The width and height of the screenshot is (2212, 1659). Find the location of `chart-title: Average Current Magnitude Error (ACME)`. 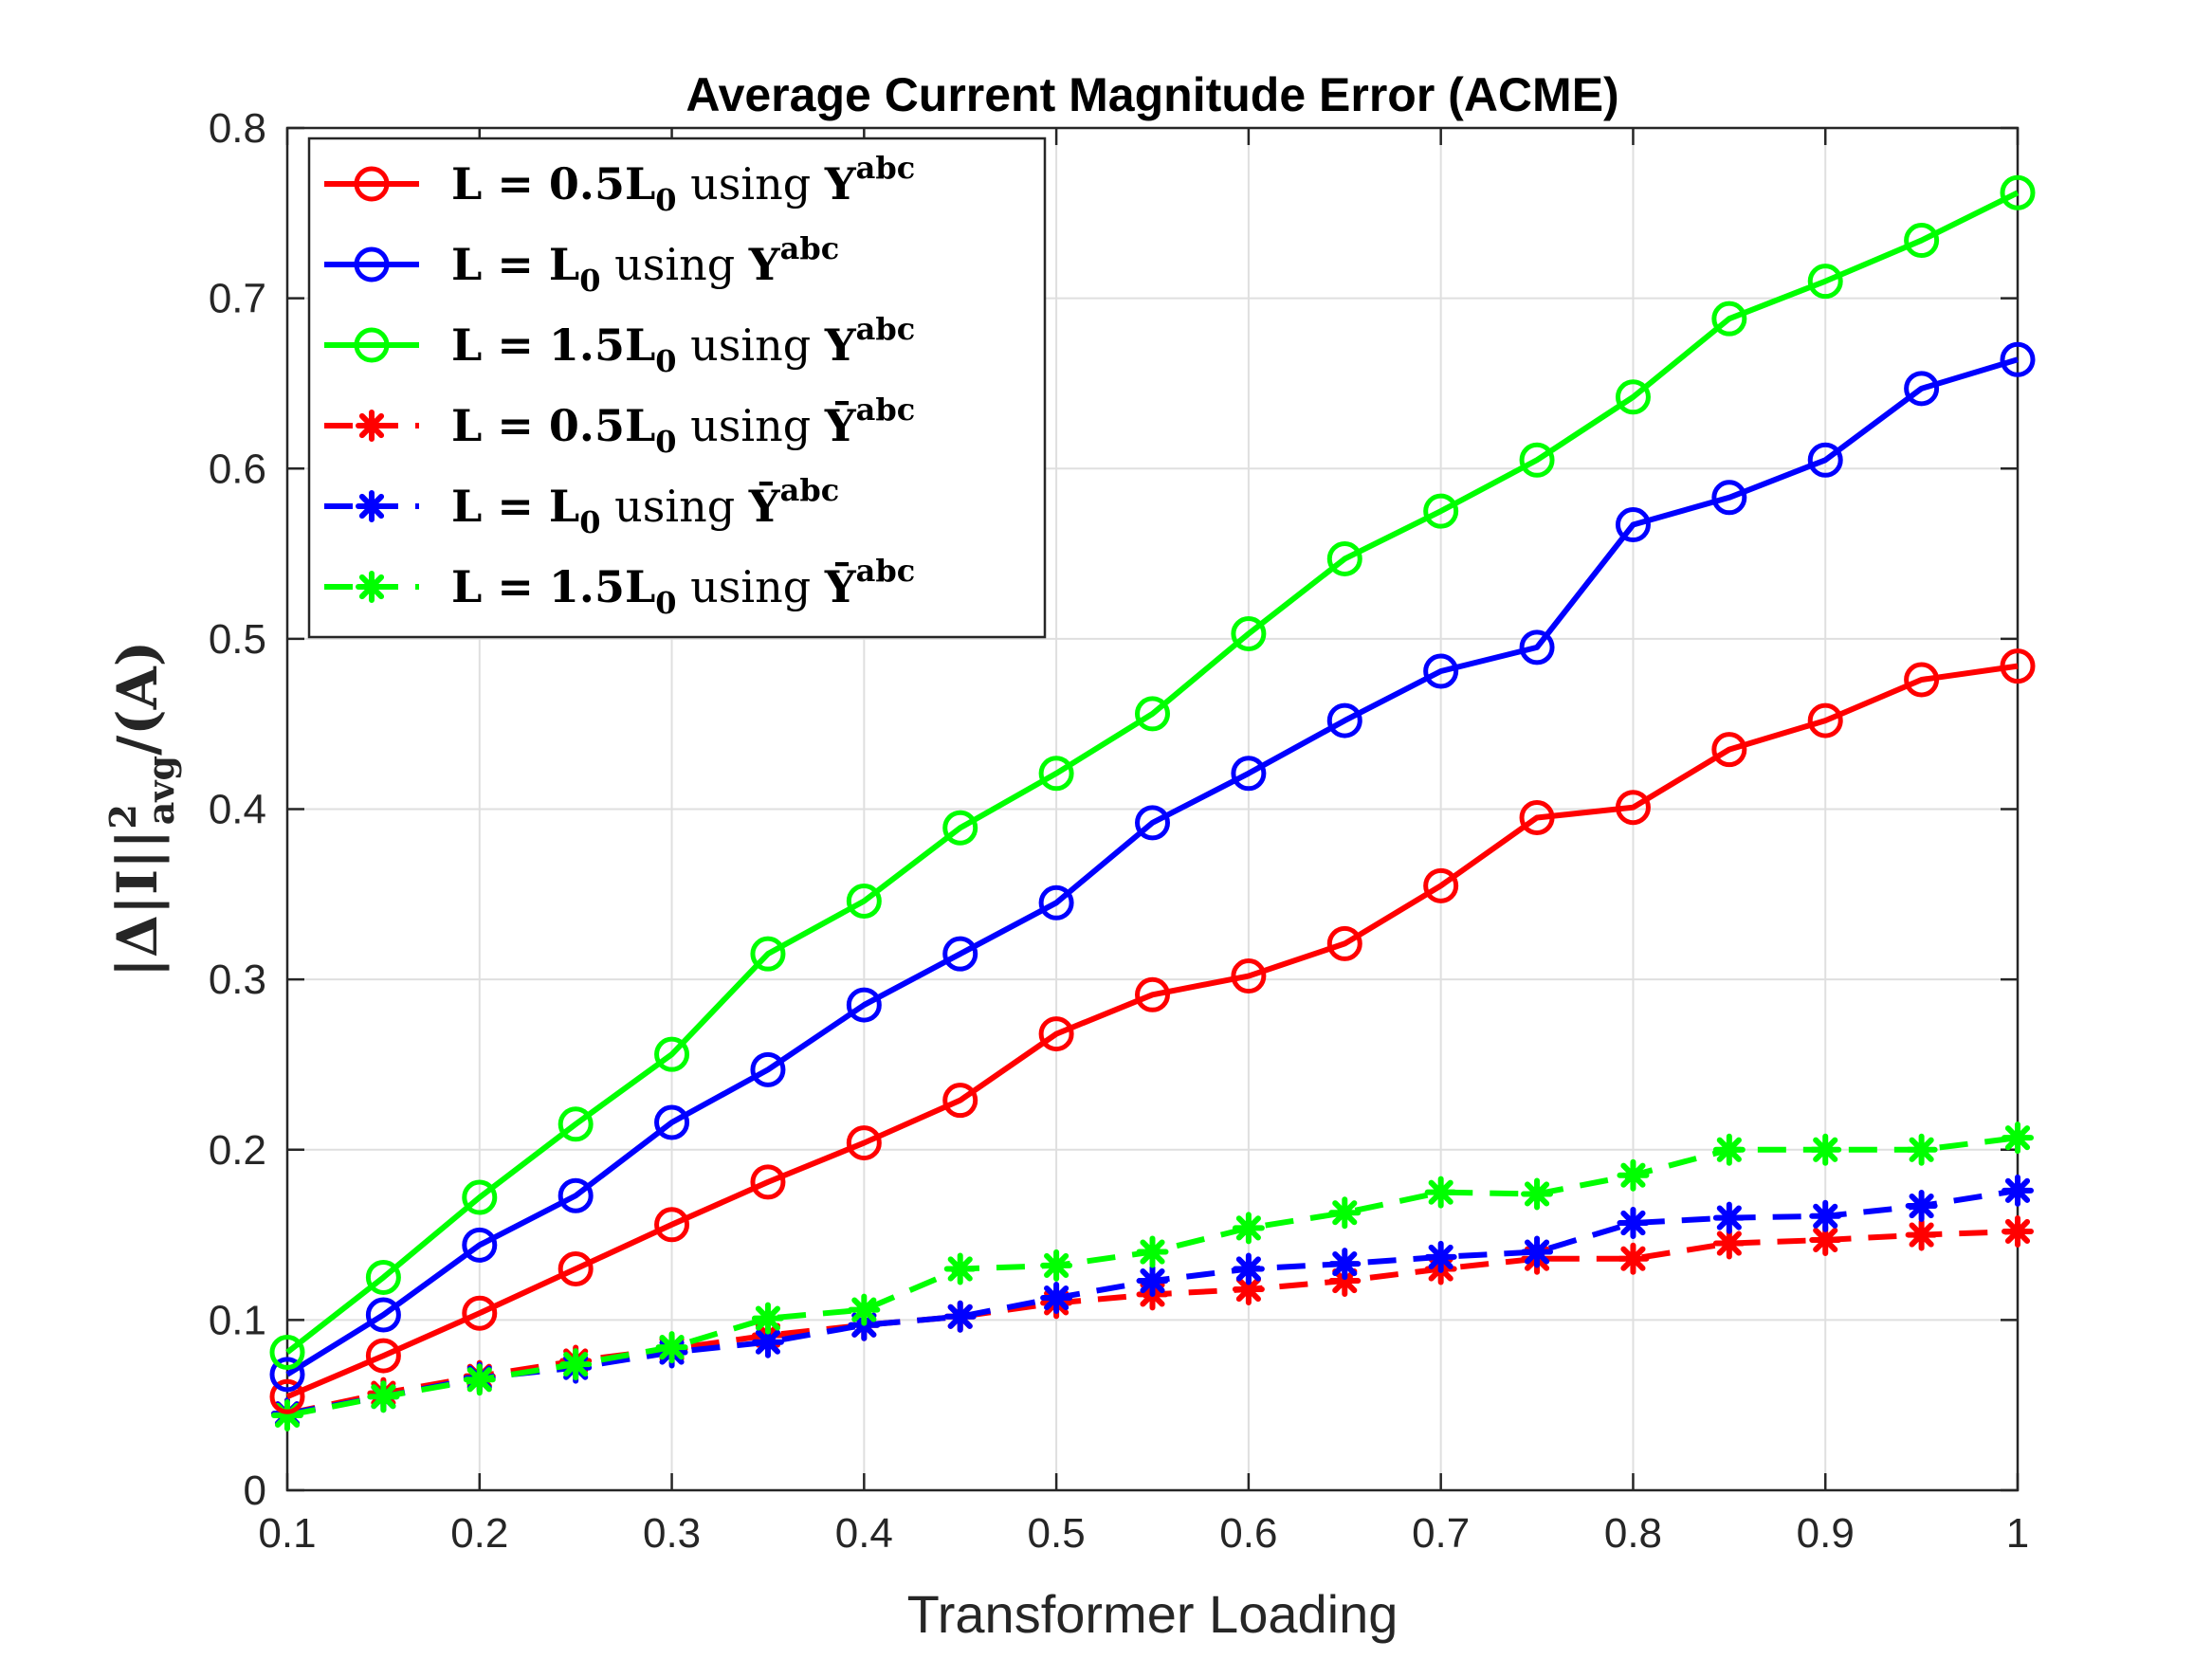

chart-title: Average Current Magnitude Error (ACME) is located at coordinates (1152, 94).